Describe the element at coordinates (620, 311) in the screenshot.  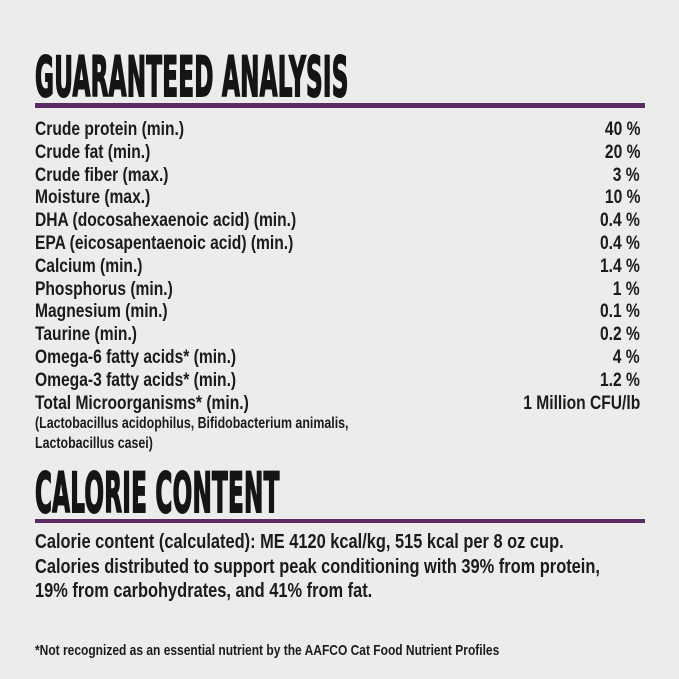
I see `nutrient-value: 0.1 %` at that location.